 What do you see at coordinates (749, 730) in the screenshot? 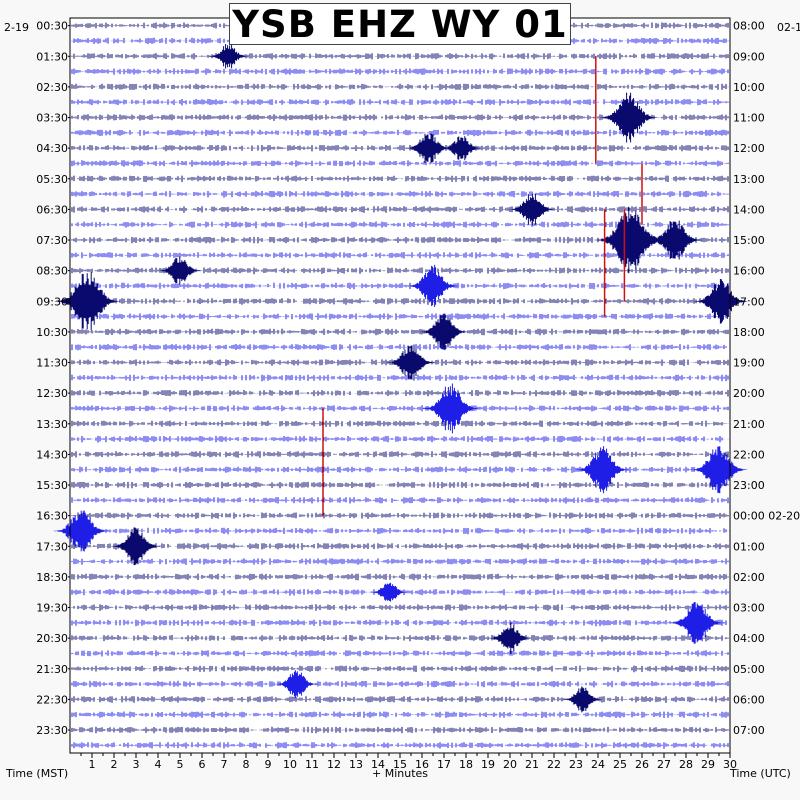
I see `right-time-label: 07:00` at bounding box center [749, 730].